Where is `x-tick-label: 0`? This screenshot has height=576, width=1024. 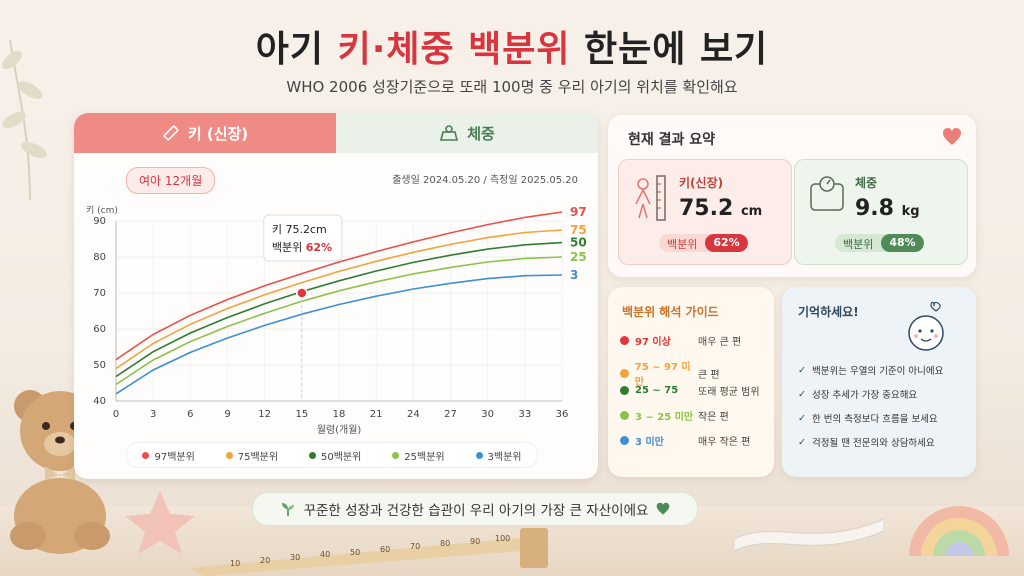 x-tick-label: 0 is located at coordinates (116, 414).